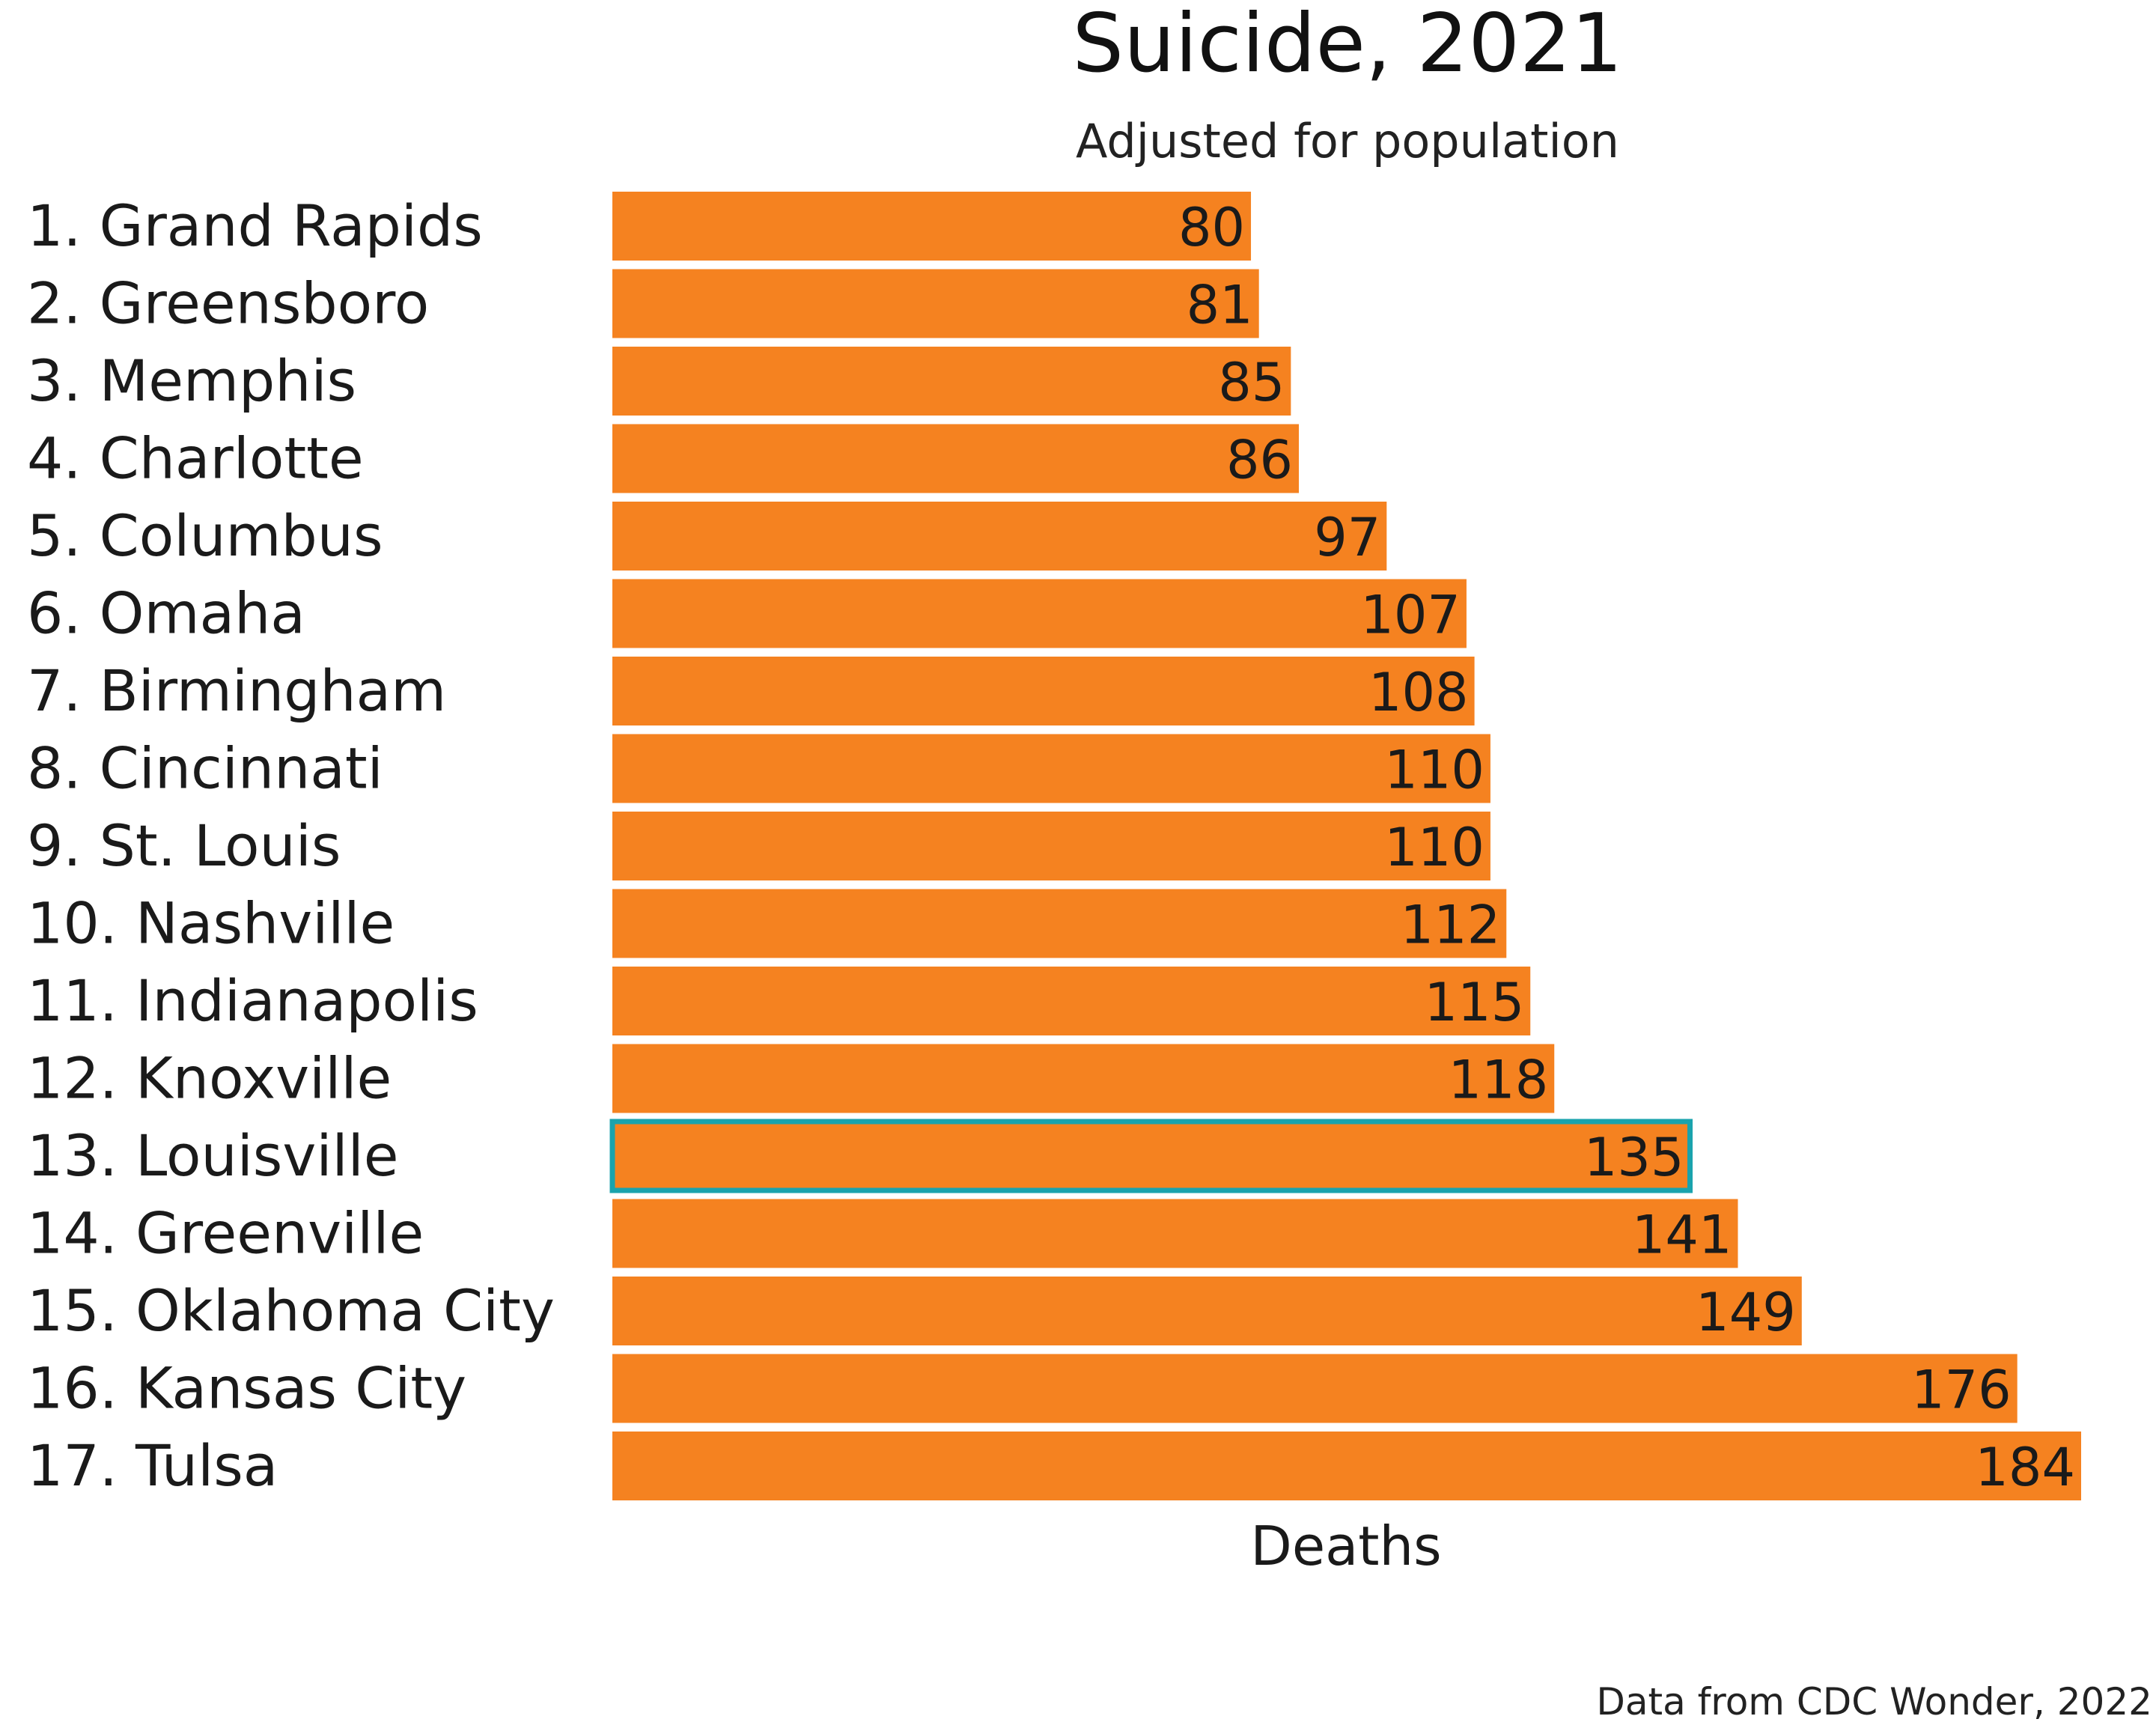  I want to click on value-label: 81, so click(1220, 305).